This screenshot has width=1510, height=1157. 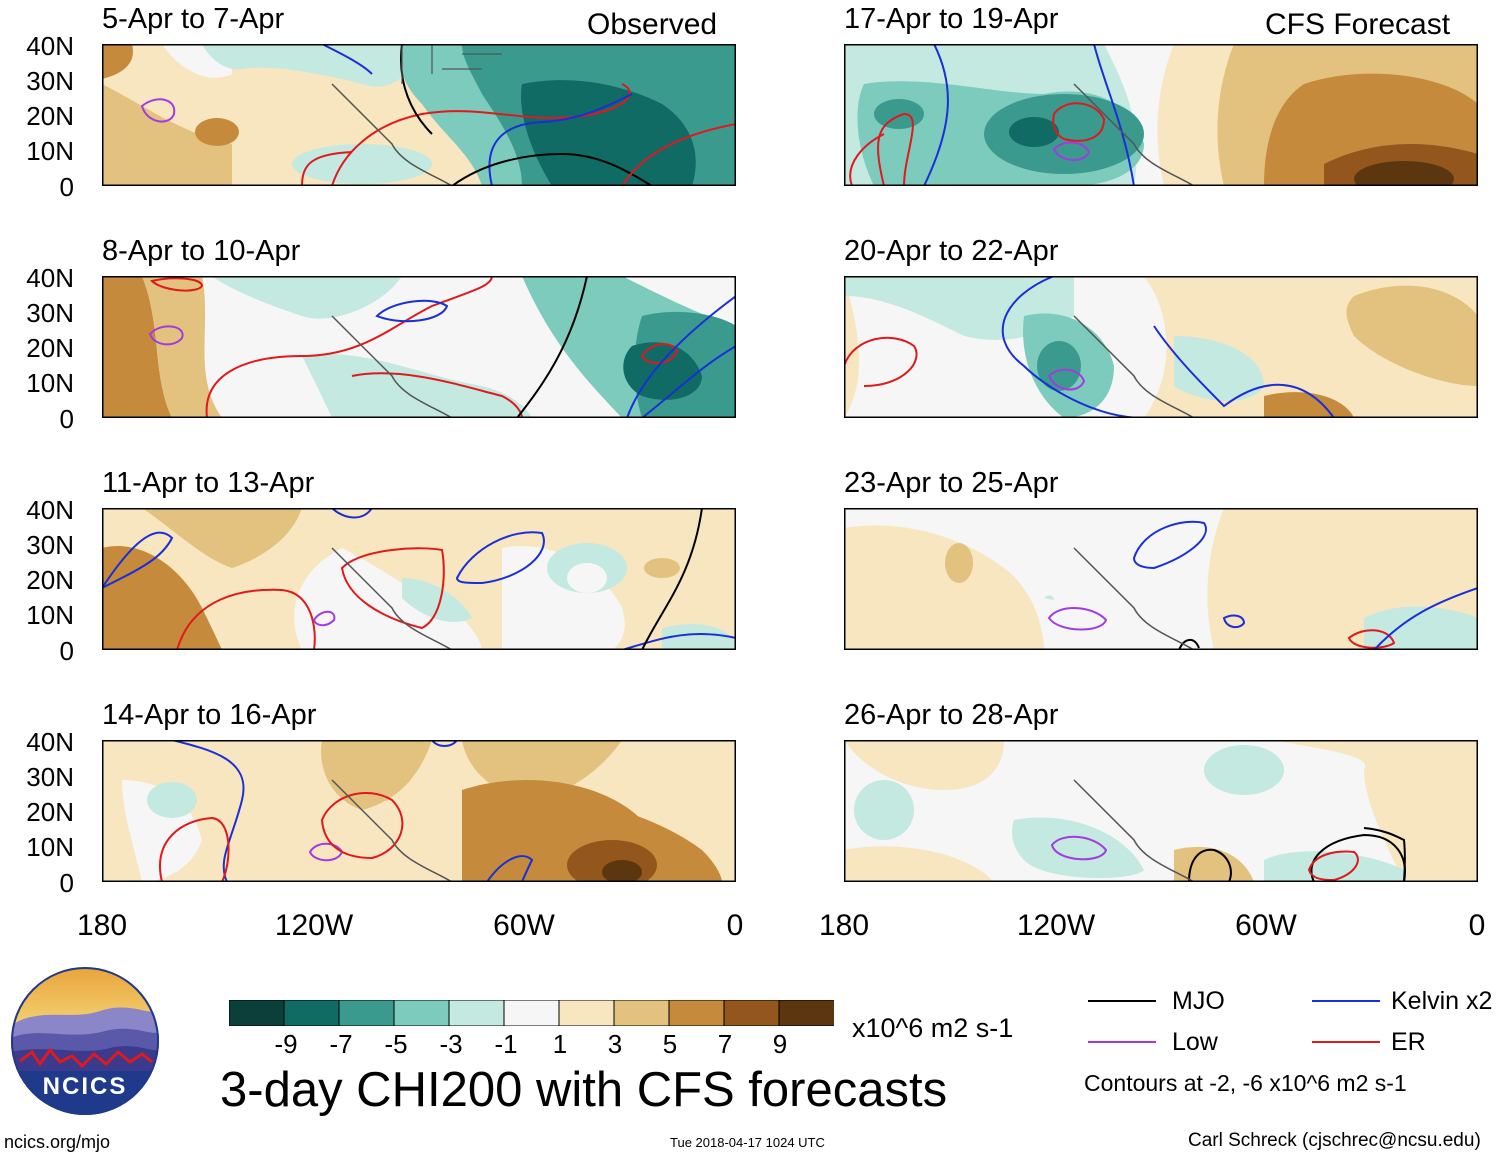 I want to click on colorbar-label: 5, so click(x=670, y=1044).